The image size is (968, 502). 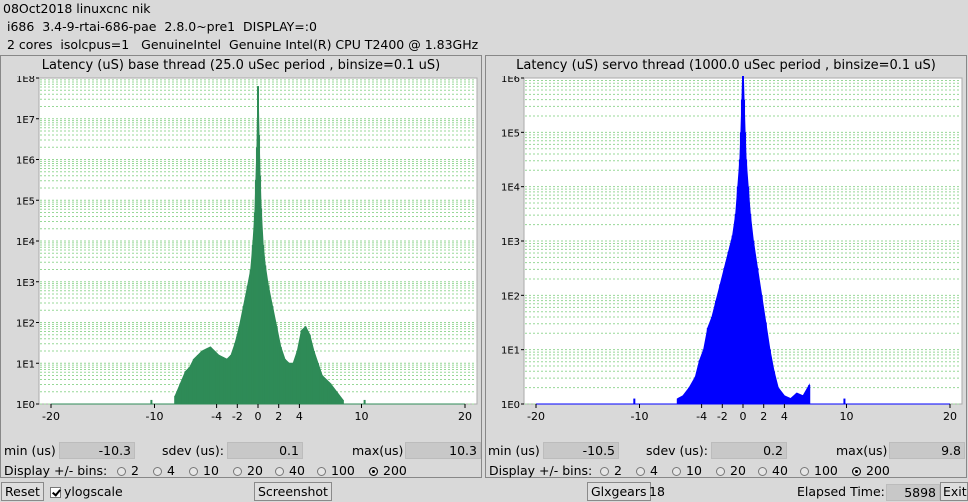 What do you see at coordinates (878, 470) in the screenshot?
I see `radio-label: 200` at bounding box center [878, 470].